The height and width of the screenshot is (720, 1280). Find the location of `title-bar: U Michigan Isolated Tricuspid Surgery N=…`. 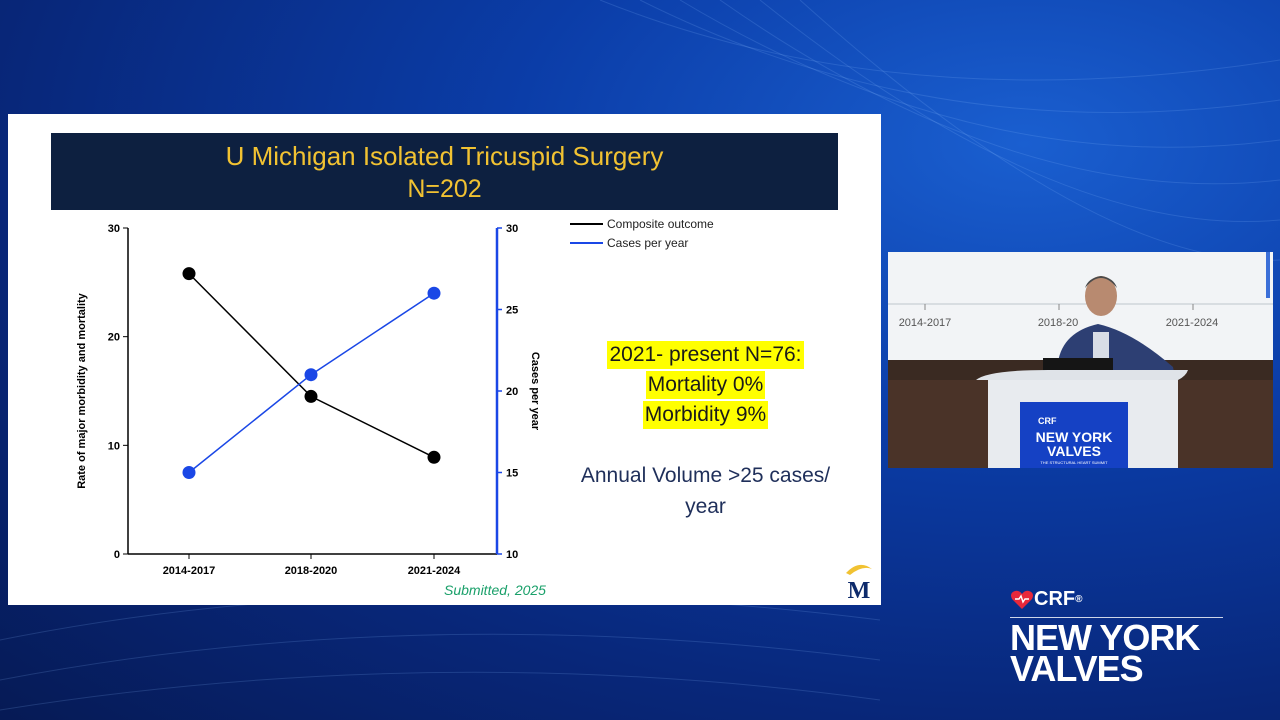

title-bar: U Michigan Isolated Tricuspid Surgery N=… is located at coordinates (444, 171).